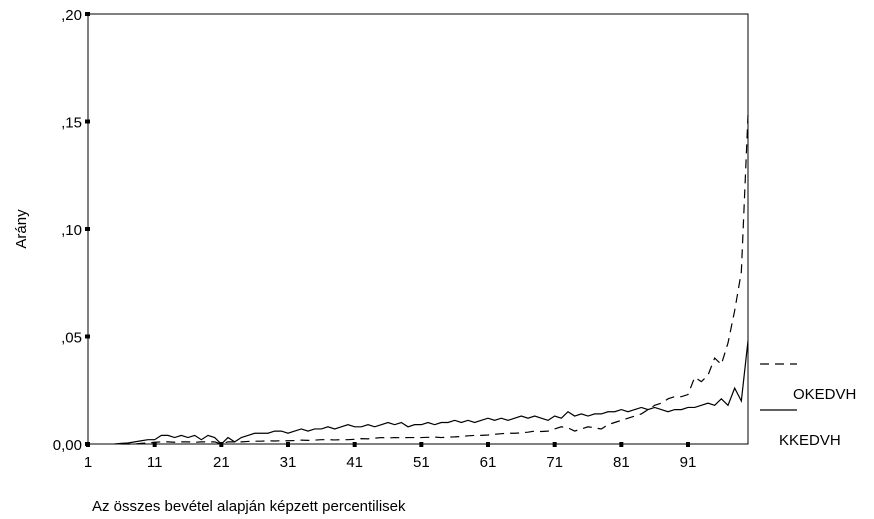  What do you see at coordinates (71, 122) in the screenshot?
I see `y-tick-label: ,15` at bounding box center [71, 122].